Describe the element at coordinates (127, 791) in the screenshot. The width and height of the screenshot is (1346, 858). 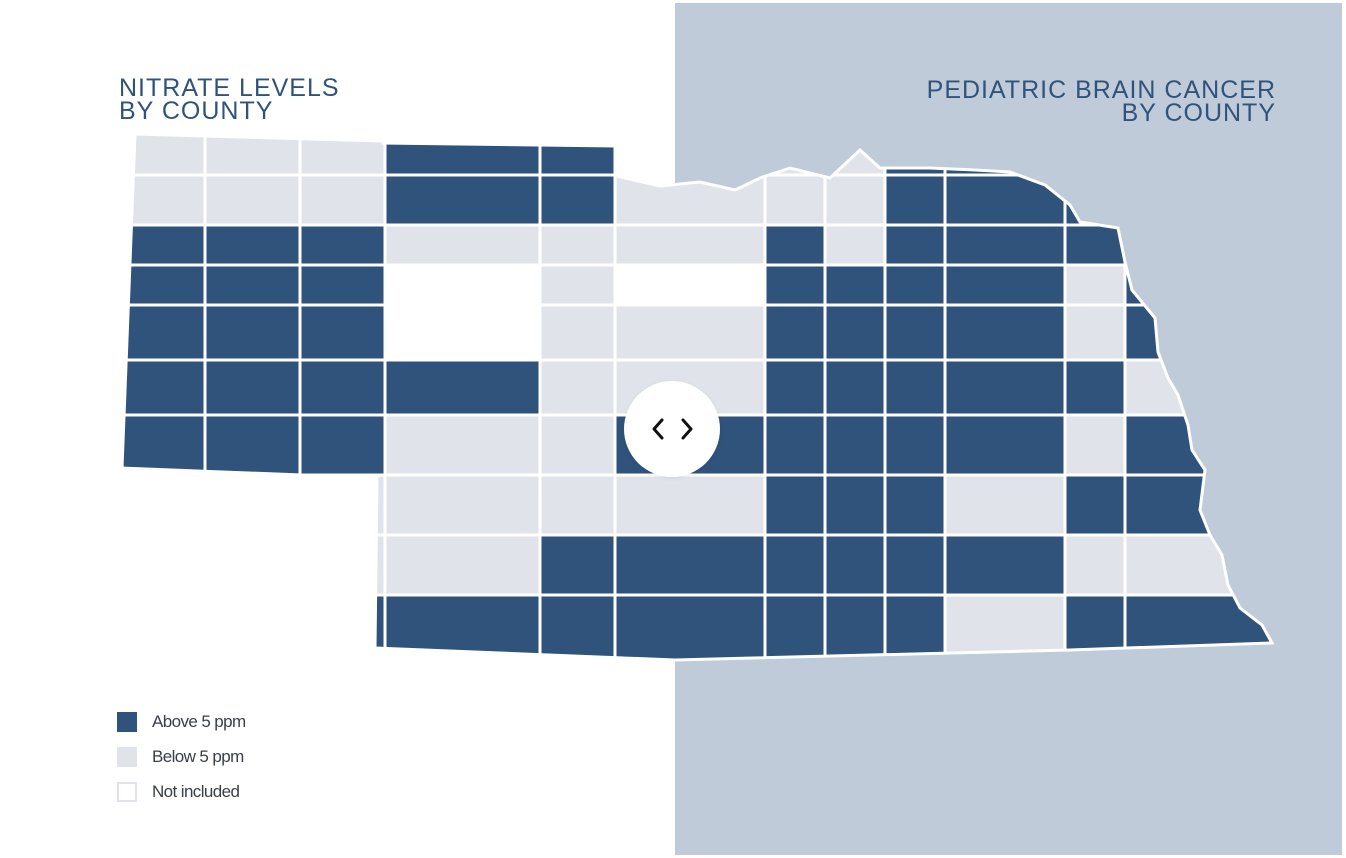
I see `legend-swatch-excluded` at that location.